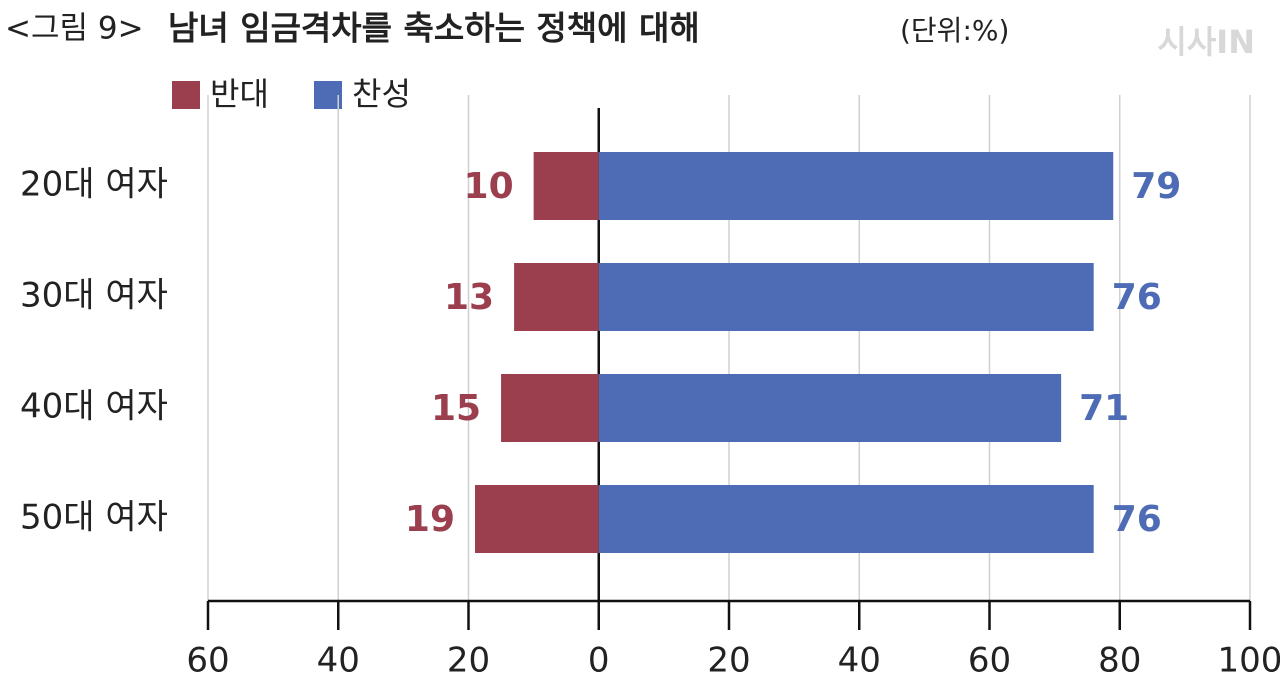  I want to click on legend-label: 반대, so click(239, 94).